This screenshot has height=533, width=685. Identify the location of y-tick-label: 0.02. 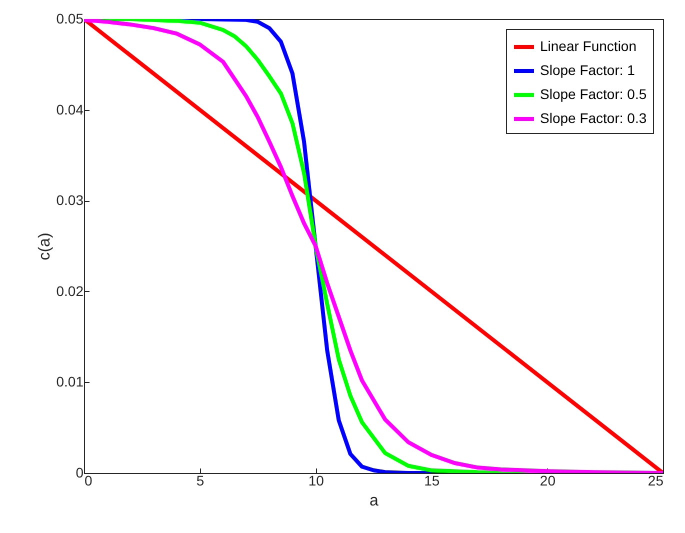
(70, 290).